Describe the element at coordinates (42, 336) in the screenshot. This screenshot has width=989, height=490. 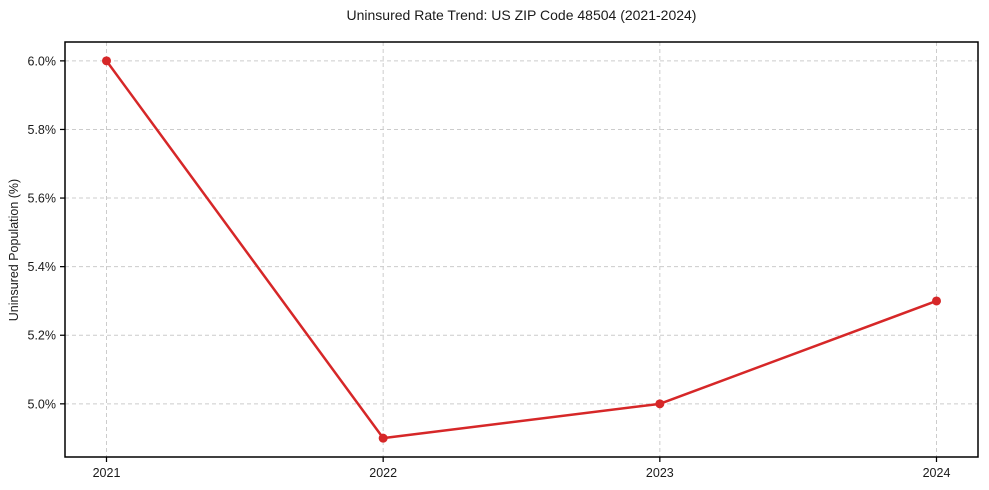
I see `y-tick-label: 5.2%` at that location.